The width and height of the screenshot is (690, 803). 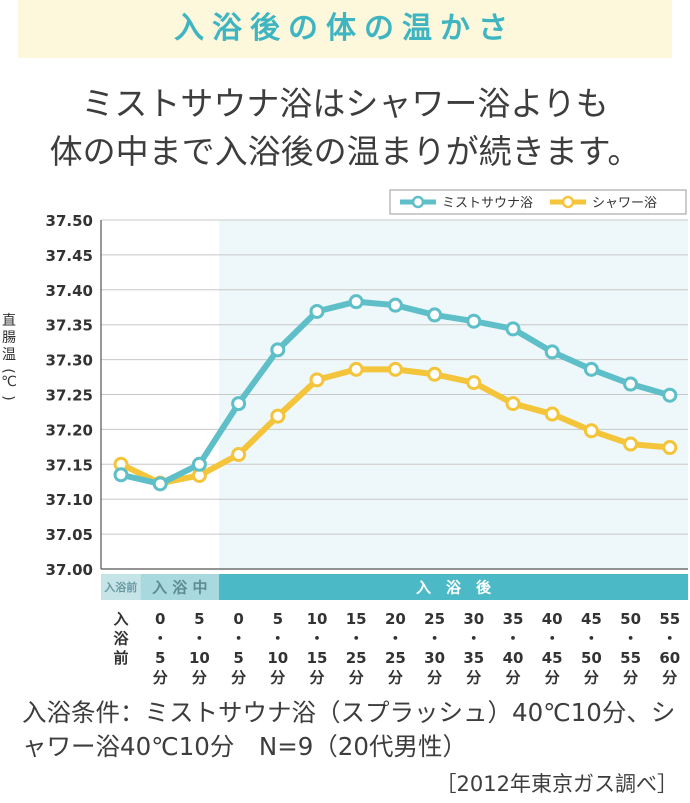 What do you see at coordinates (487, 203) in the screenshot?
I see `legend-label: ミストサウナ浴` at bounding box center [487, 203].